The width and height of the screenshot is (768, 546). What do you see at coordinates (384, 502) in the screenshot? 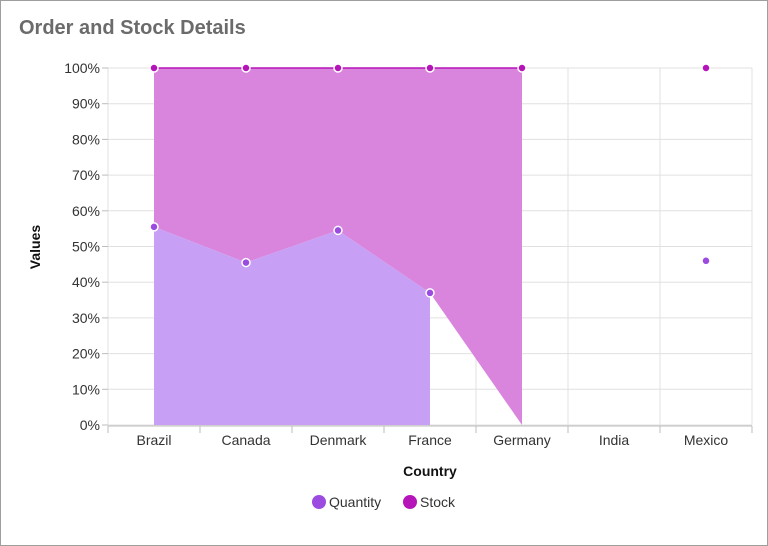
I see `legend: Quantity Stock` at bounding box center [384, 502].